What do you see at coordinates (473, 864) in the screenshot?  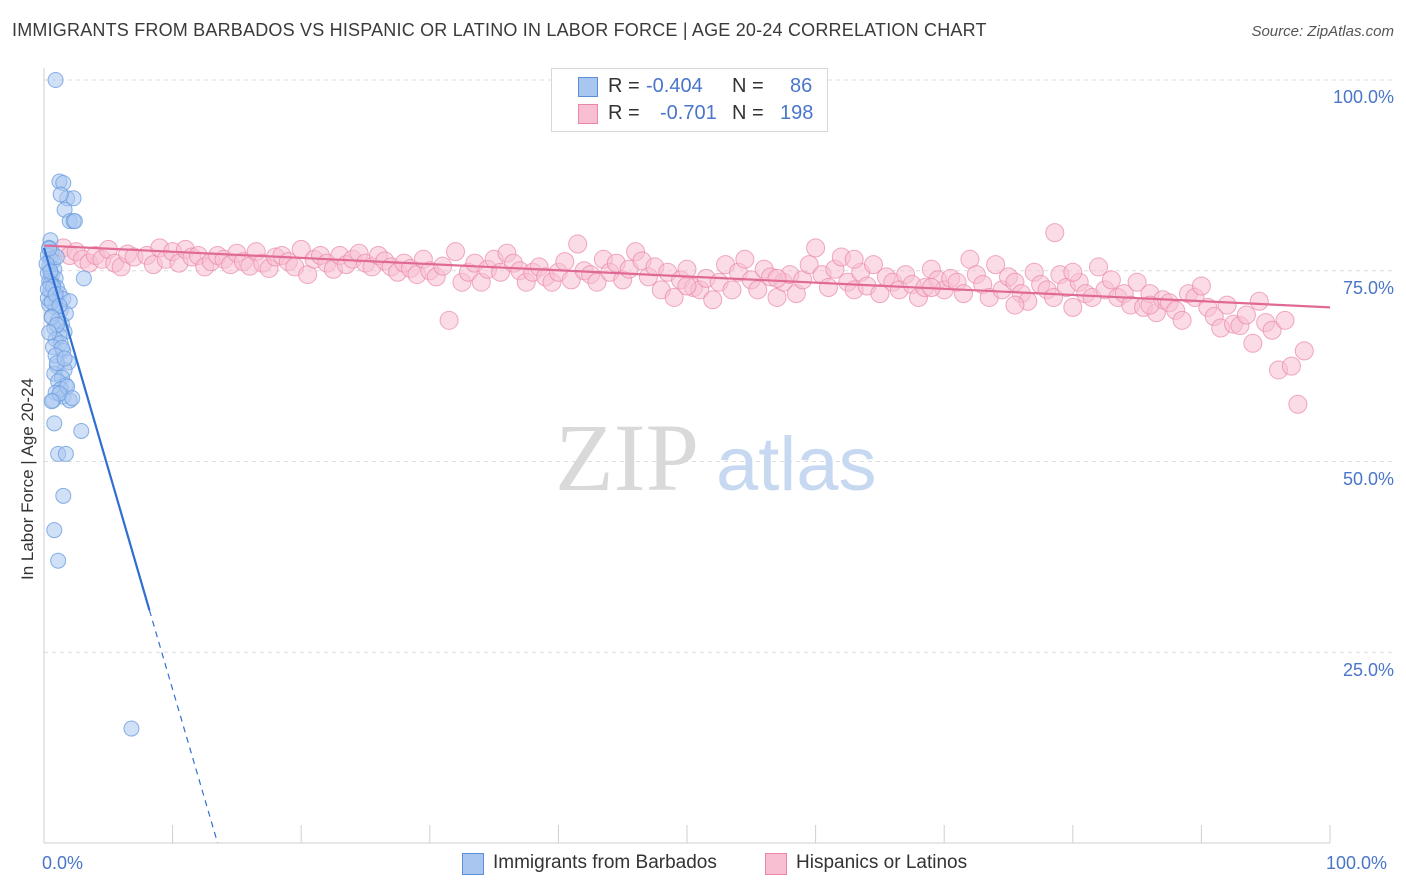 I see `bottom-legend-swatch-barbados` at bounding box center [473, 864].